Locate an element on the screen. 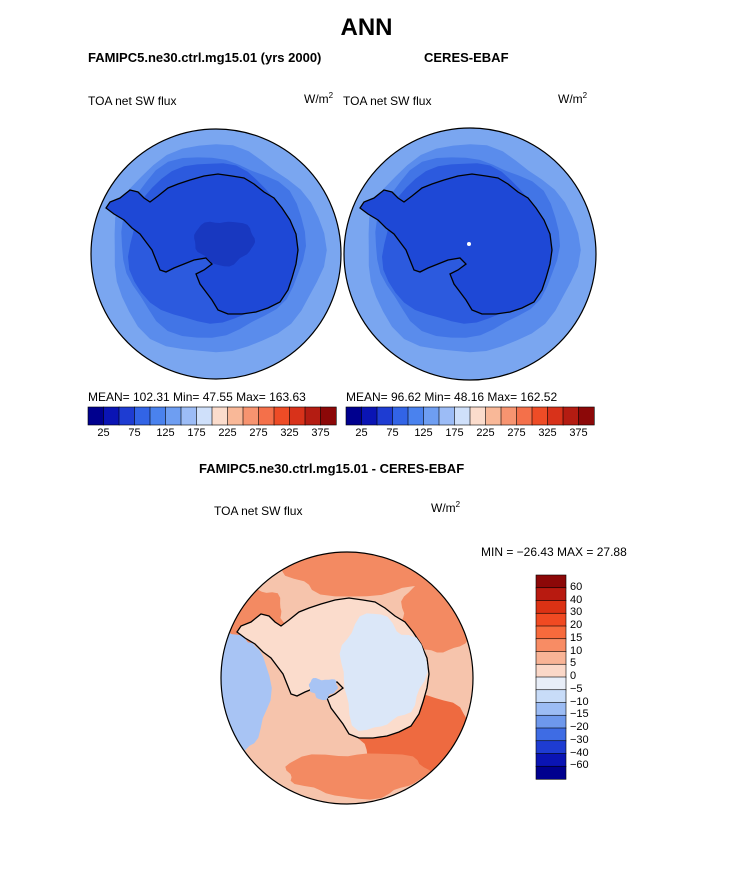 This screenshot has width=733, height=882. model-colorbar-tick-label: 325 is located at coordinates (289, 433).